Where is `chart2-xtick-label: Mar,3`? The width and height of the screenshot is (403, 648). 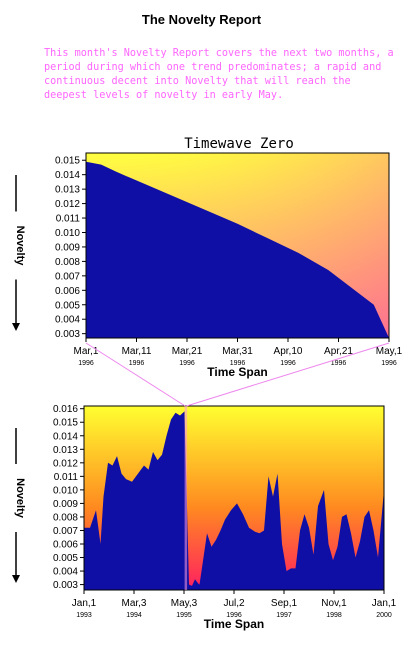 chart2-xtick-label: Mar,3 is located at coordinates (133, 603).